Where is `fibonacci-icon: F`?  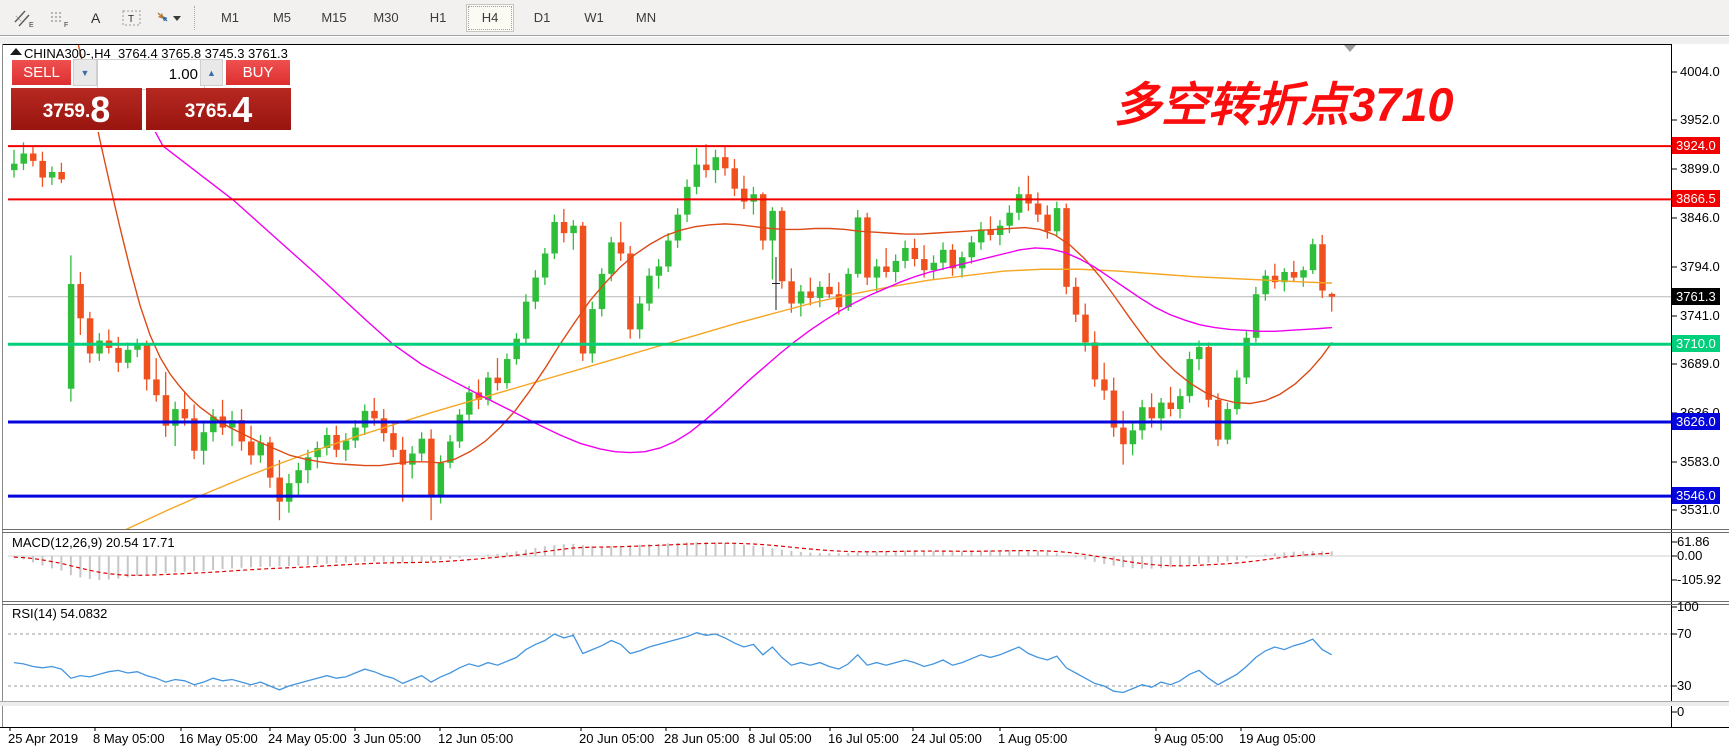
fibonacci-icon: F is located at coordinates (59, 20).